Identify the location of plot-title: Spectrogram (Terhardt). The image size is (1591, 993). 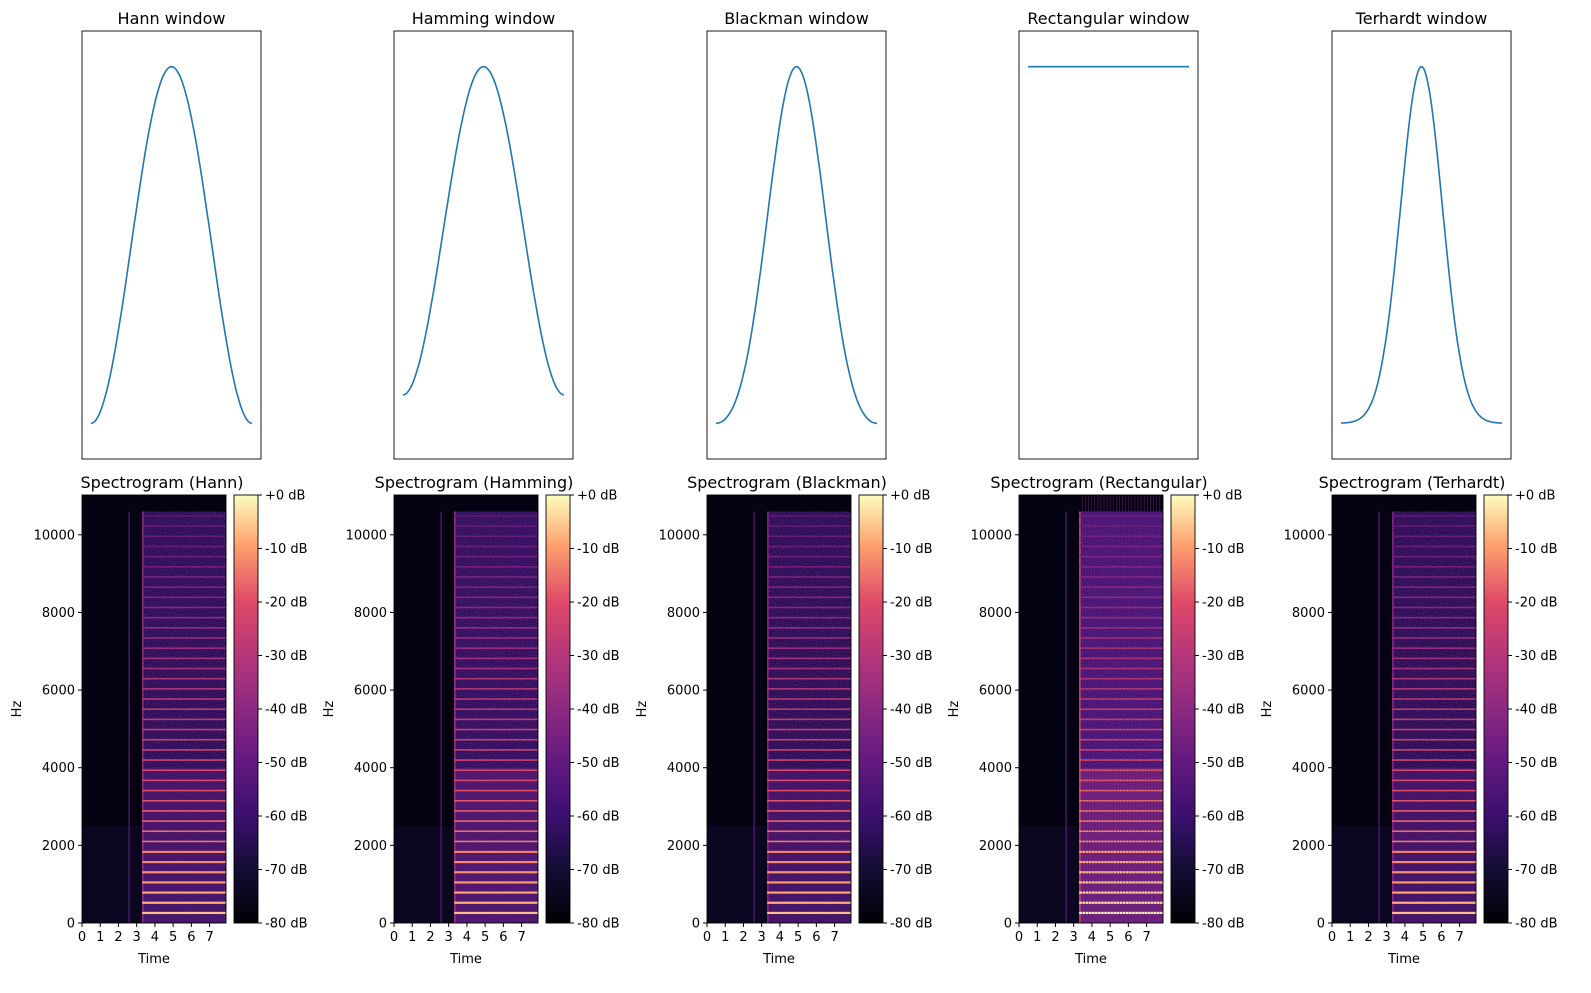
(1412, 482).